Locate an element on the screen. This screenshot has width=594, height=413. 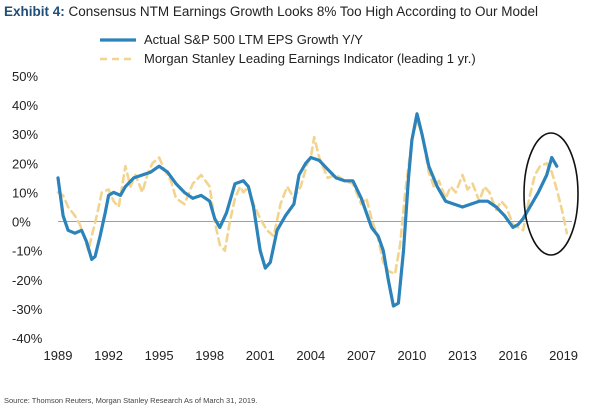
x-tick-label: 1989 is located at coordinates (58, 355).